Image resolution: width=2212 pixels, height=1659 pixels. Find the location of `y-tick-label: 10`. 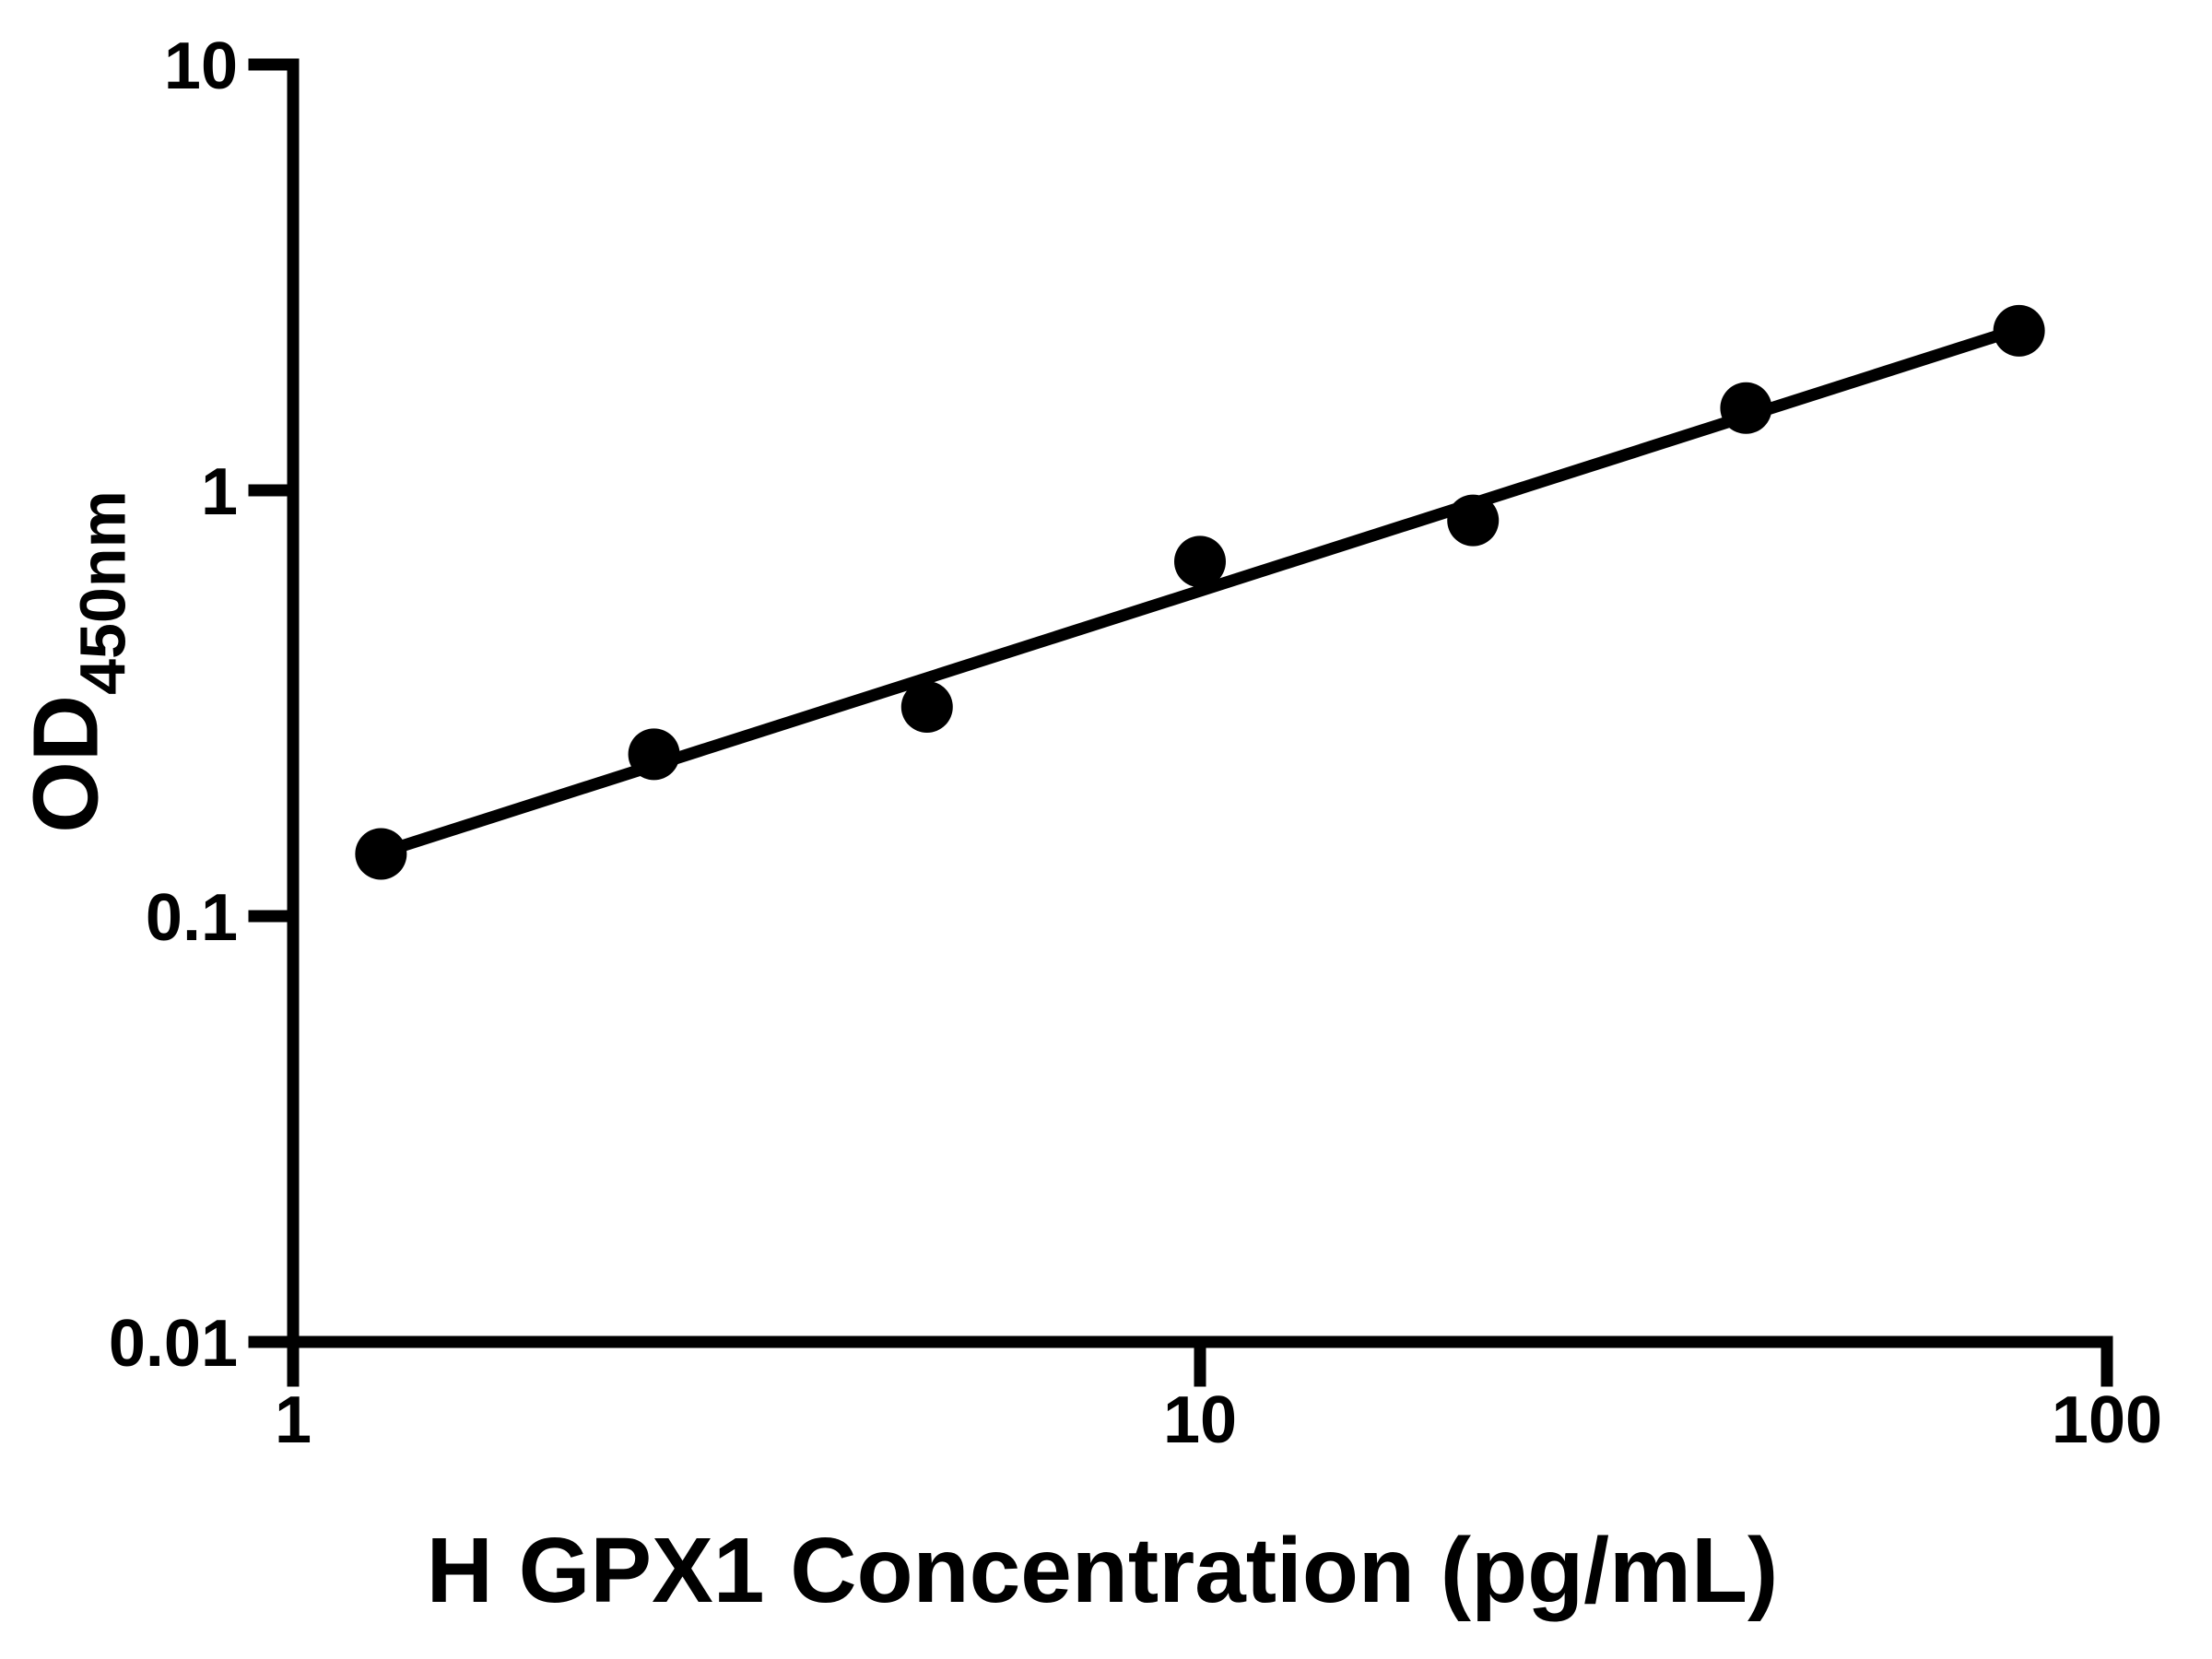

y-tick-label: 10 is located at coordinates (201, 66).